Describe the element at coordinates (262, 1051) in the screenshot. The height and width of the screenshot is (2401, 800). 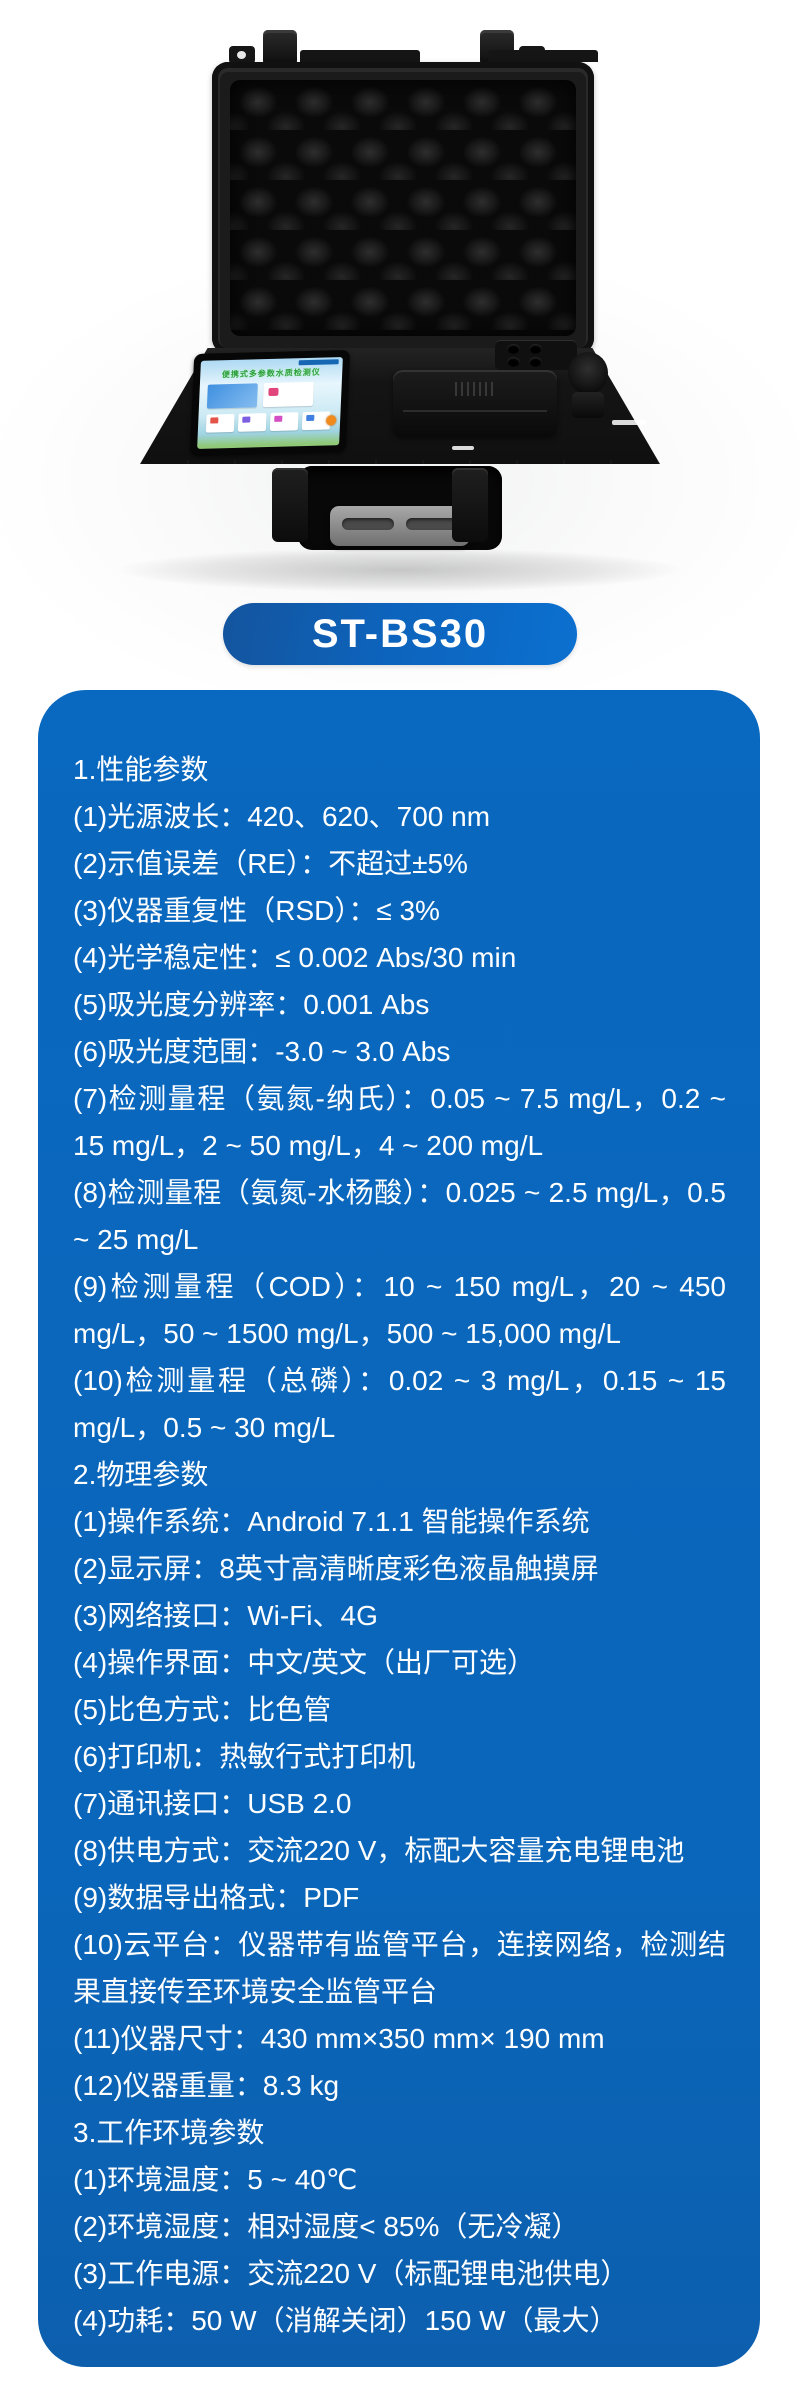
I see `spec-item: (6)吸光度范围：-3.0 ~ 3.0 Abs` at that location.